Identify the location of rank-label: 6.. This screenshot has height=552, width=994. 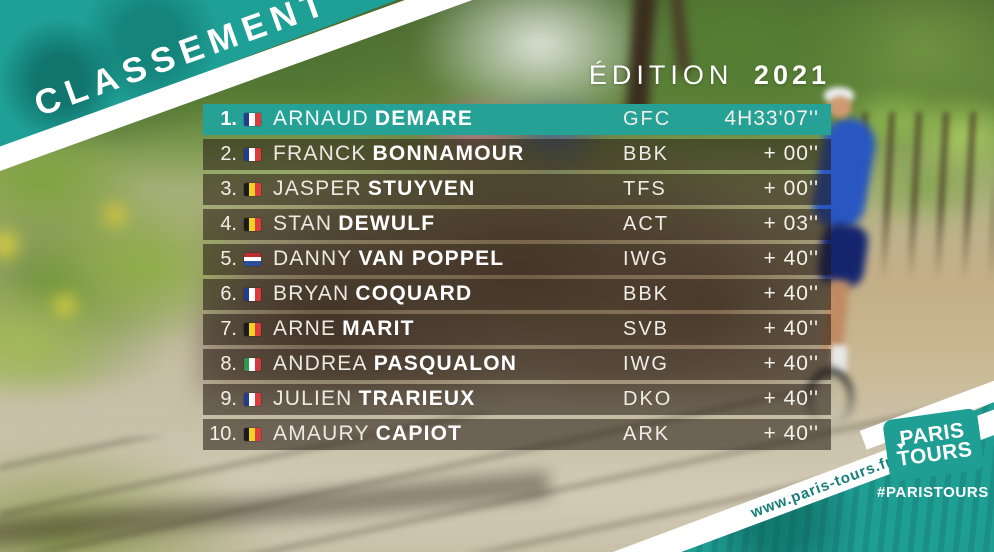
(228, 293).